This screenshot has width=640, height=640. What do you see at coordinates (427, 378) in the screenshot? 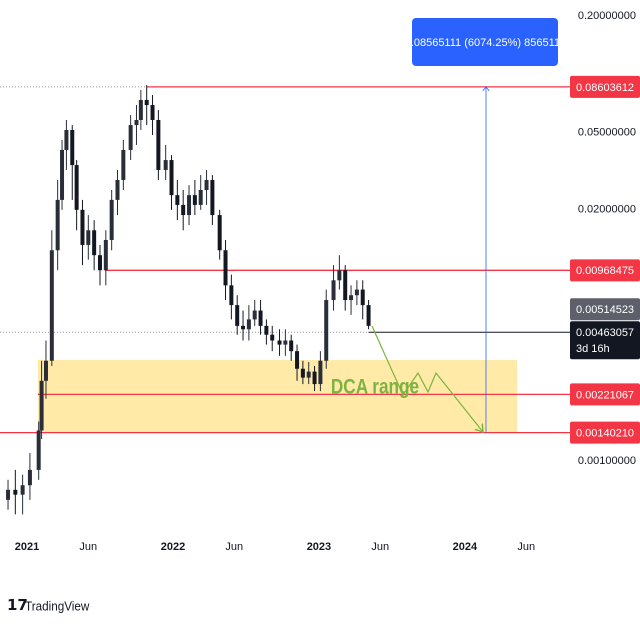
I see `projection-path` at bounding box center [427, 378].